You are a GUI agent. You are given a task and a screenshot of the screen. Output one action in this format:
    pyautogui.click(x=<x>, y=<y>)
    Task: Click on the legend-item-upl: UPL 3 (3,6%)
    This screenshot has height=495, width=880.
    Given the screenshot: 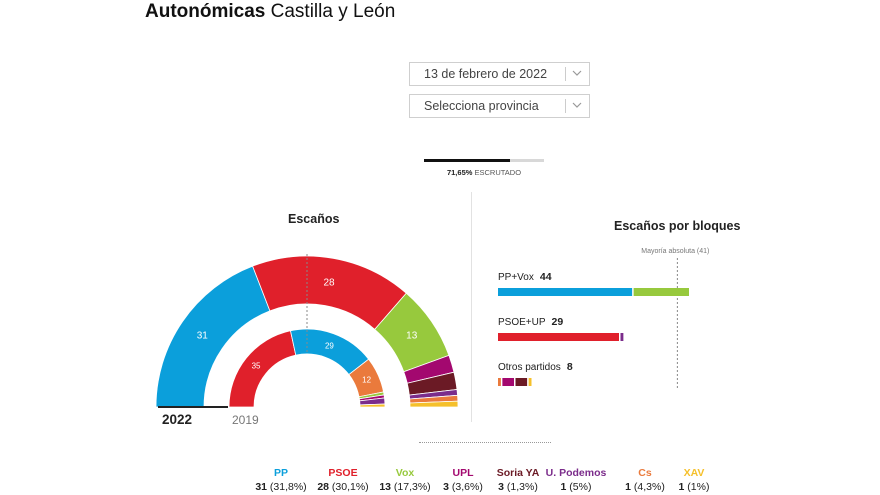 What is the action you would take?
    pyautogui.click(x=463, y=480)
    